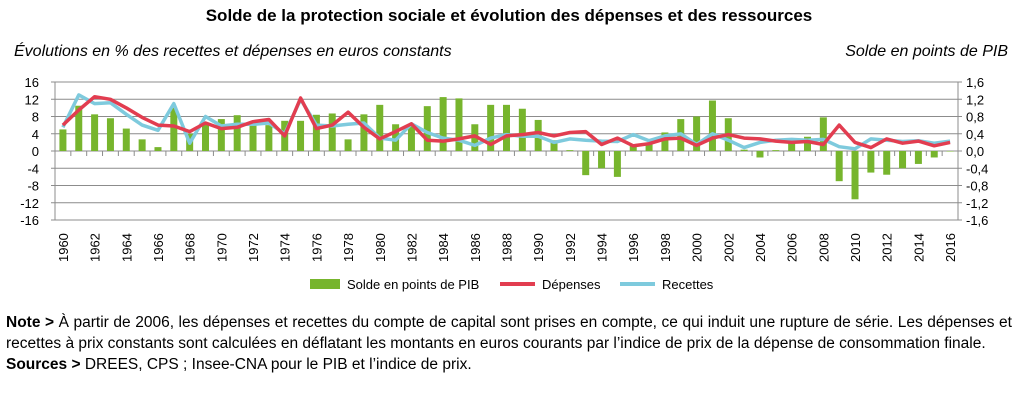  Describe the element at coordinates (35, 117) in the screenshot. I see `y-tick-left: 8` at that location.